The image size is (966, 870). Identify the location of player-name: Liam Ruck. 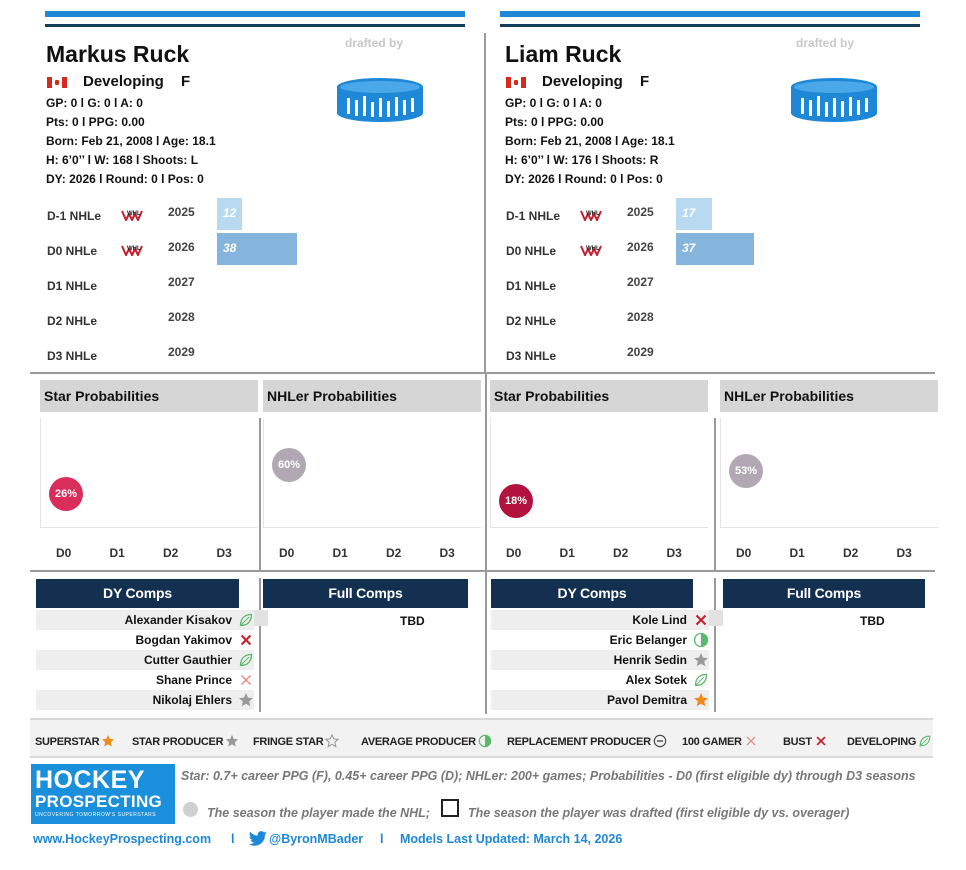
(563, 54).